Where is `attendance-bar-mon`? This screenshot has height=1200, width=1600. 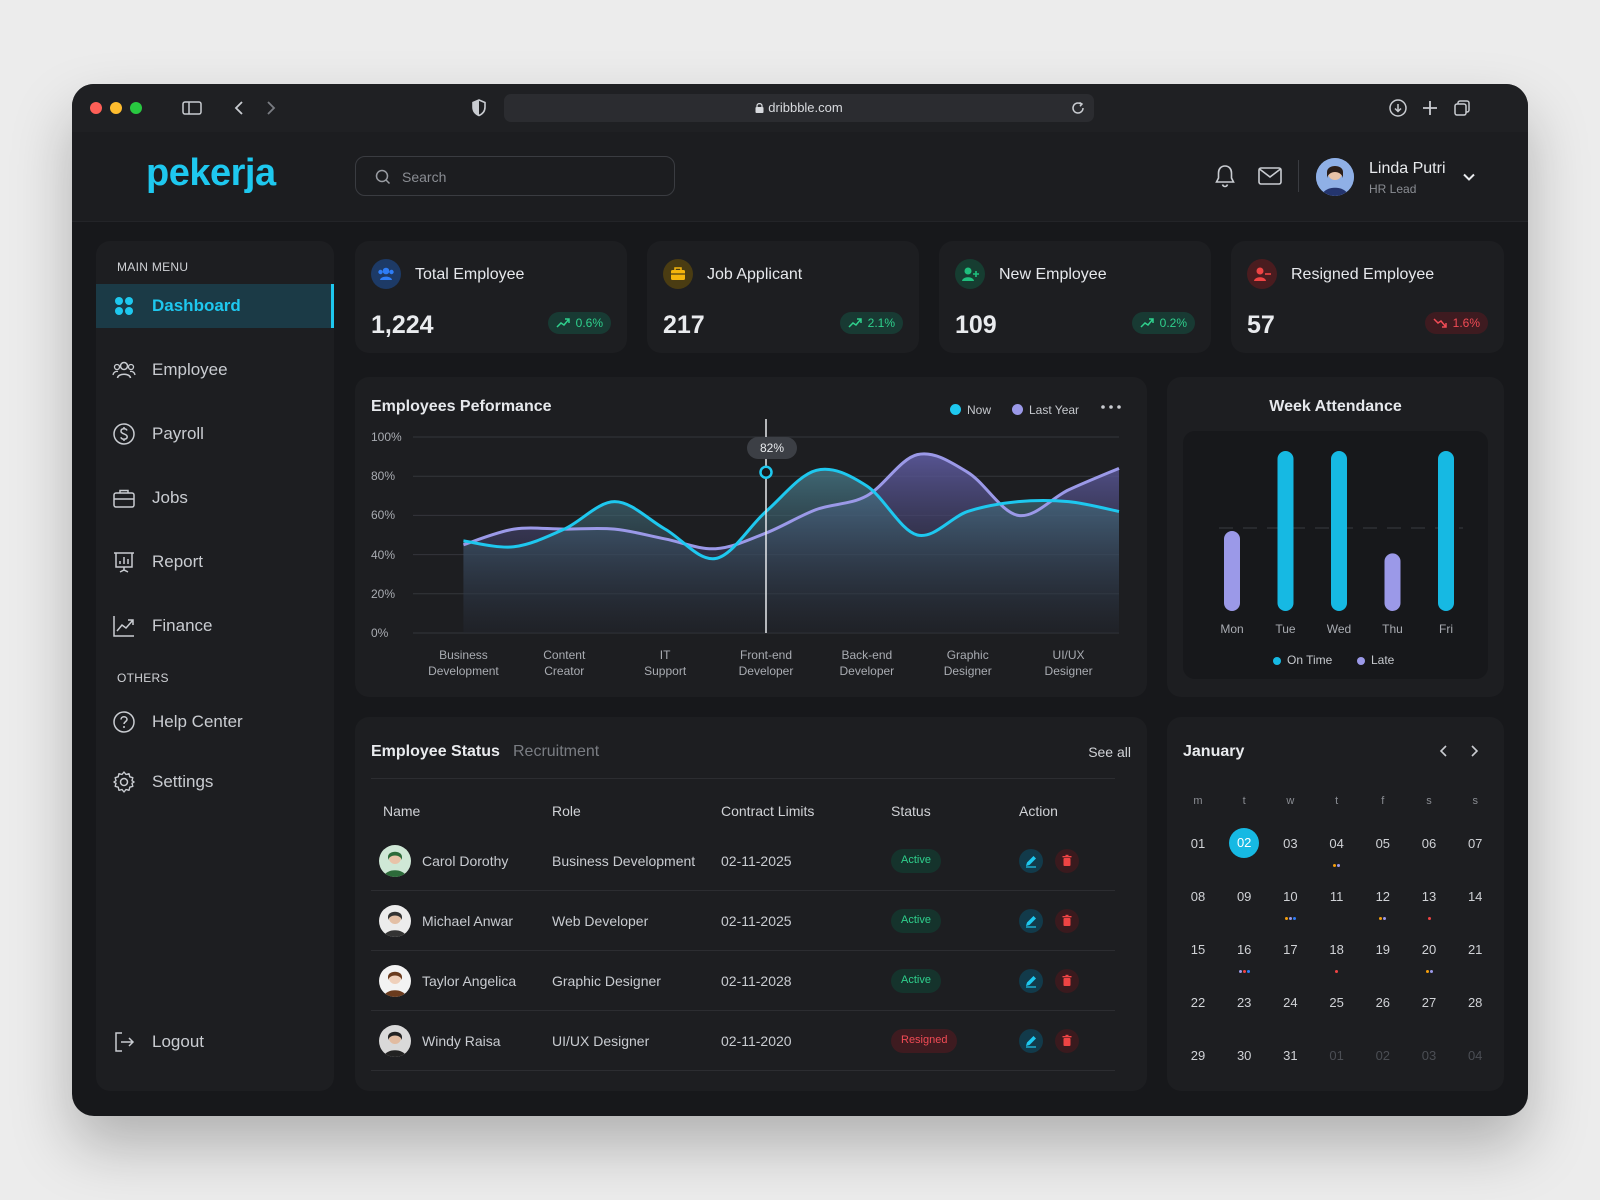
attendance-bar-mon is located at coordinates (1232, 571).